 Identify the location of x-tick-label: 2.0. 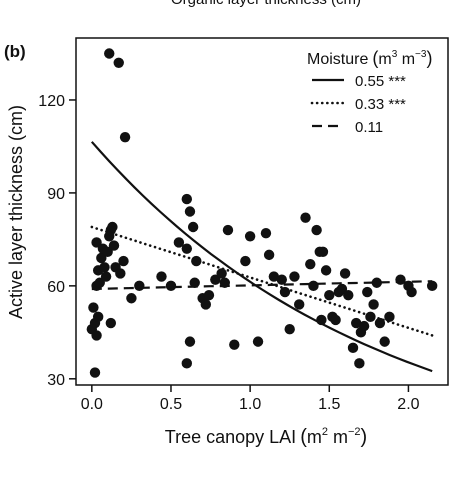
(408, 404).